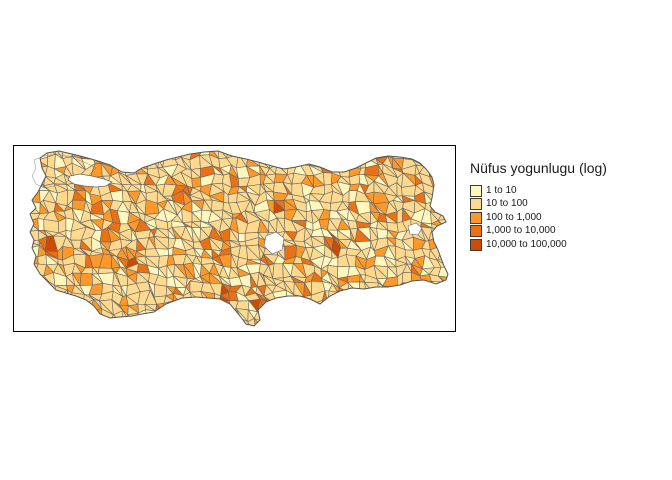 This screenshot has height=480, width=672. What do you see at coordinates (501, 190) in the screenshot?
I see `legend-label: 1 to 10` at bounding box center [501, 190].